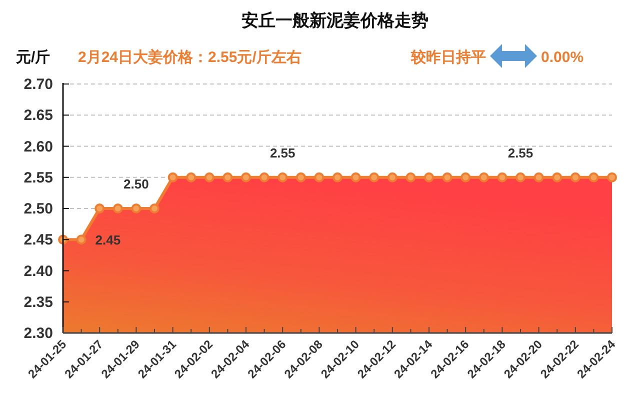  Describe the element at coordinates (38, 240) in the screenshot. I see `y-tick-label: 2.45` at that location.